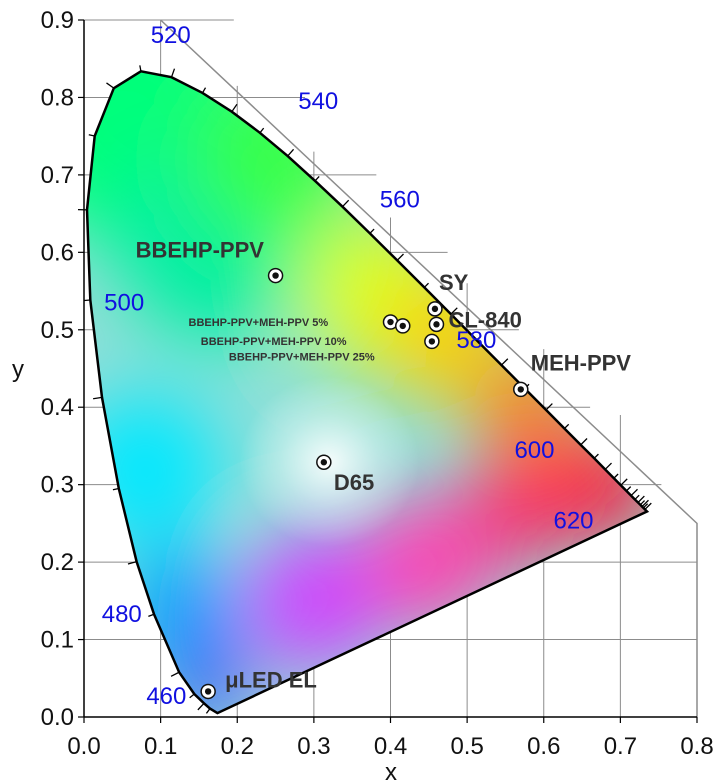 The width and height of the screenshot is (718, 783). Describe the element at coordinates (581, 362) in the screenshot. I see `data-point-label: MEH-PPV` at that location.